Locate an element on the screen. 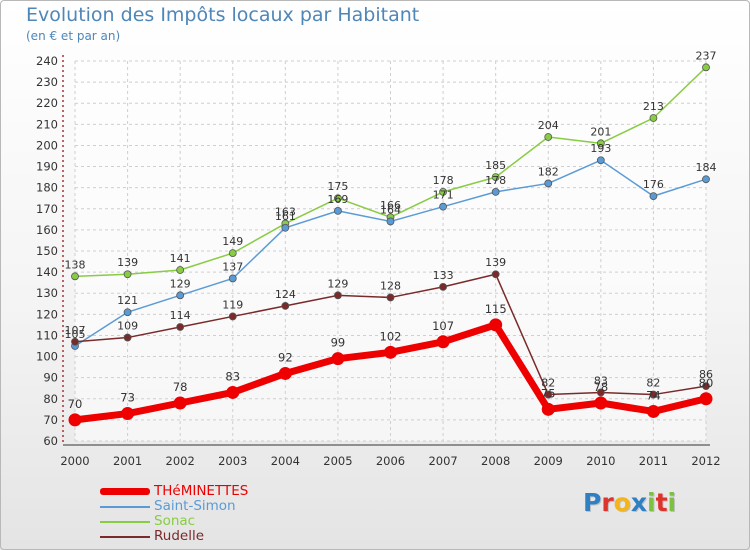  data-label: 204 is located at coordinates (548, 125).